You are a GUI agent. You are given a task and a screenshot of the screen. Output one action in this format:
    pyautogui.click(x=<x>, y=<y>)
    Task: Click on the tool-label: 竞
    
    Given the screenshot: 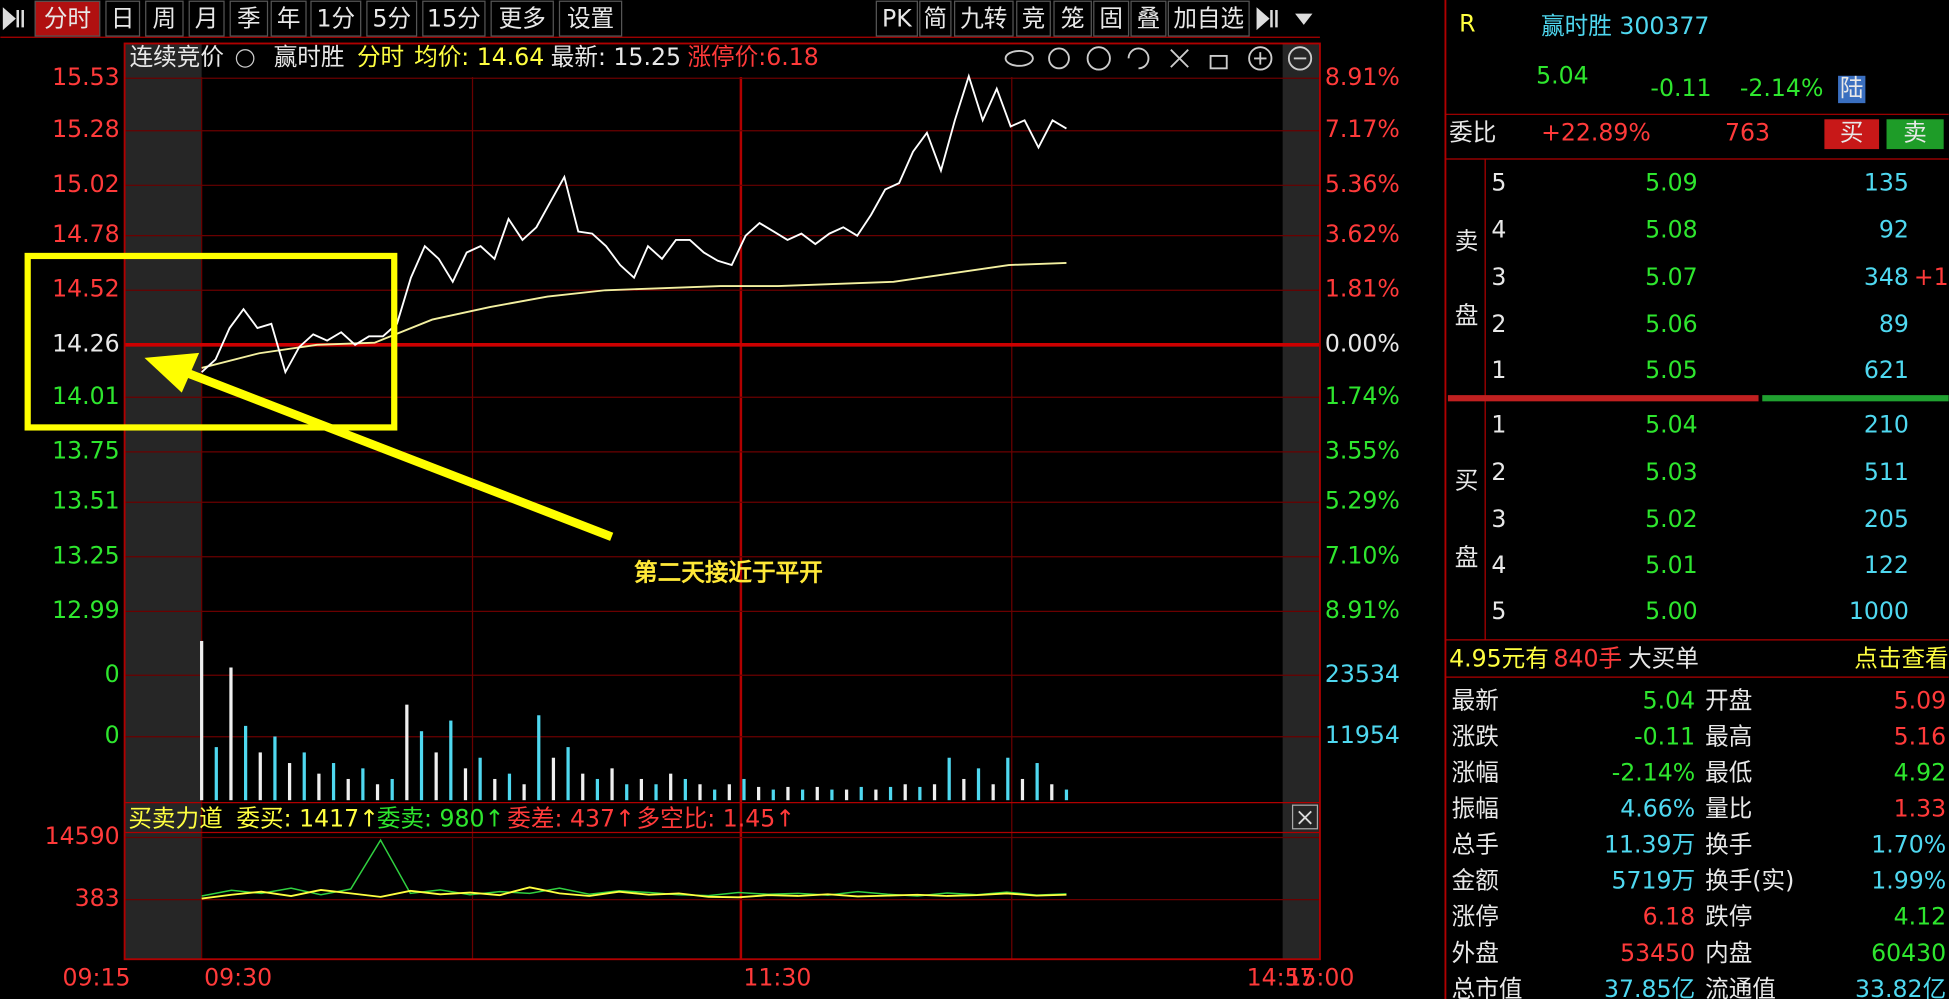 What is the action you would take?
    pyautogui.click(x=1034, y=18)
    